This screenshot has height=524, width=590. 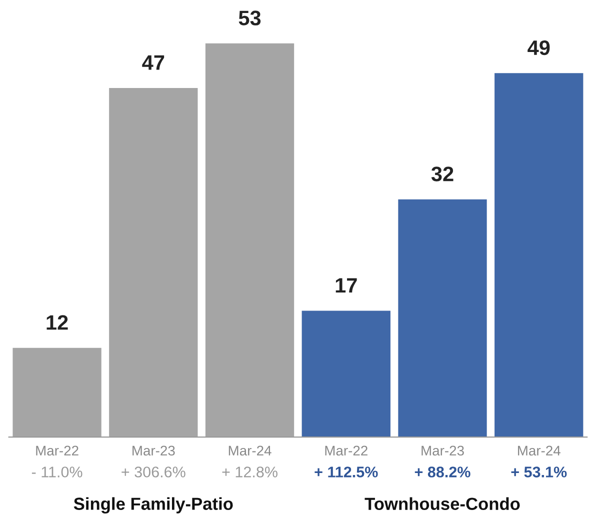 I want to click on data-label: 47, so click(x=153, y=62).